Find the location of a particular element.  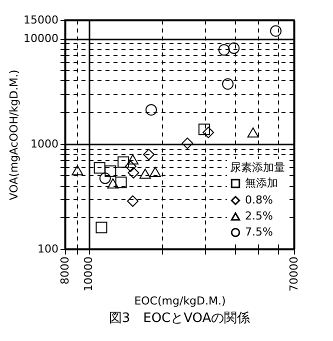

y-tick-label: 1000 is located at coordinates (44, 143).